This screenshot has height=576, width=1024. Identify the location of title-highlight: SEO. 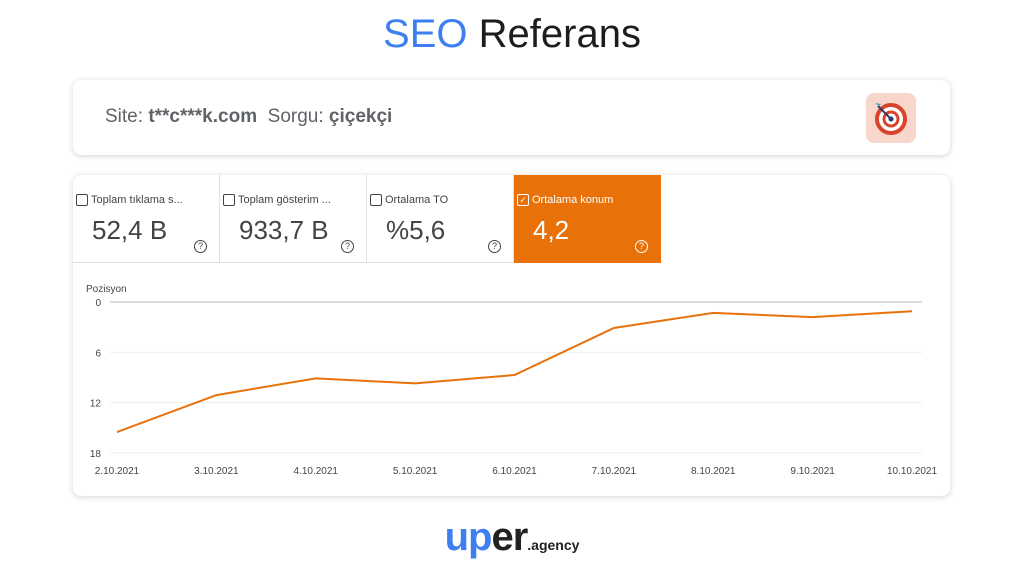
(425, 34).